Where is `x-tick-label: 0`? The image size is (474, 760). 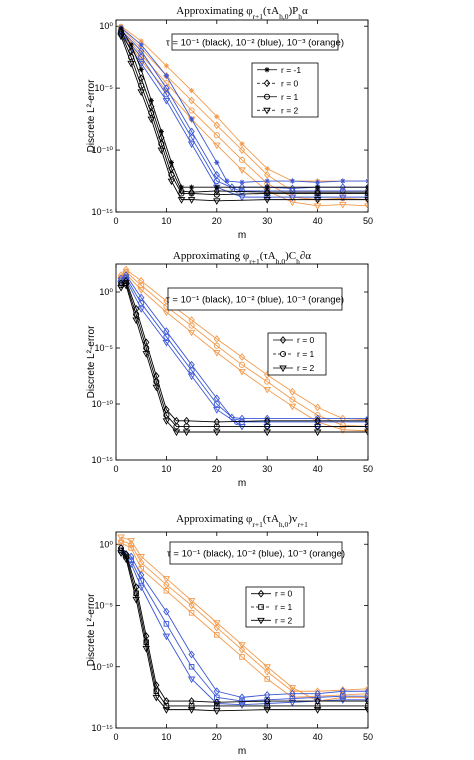 x-tick-label: 0 is located at coordinates (115, 221).